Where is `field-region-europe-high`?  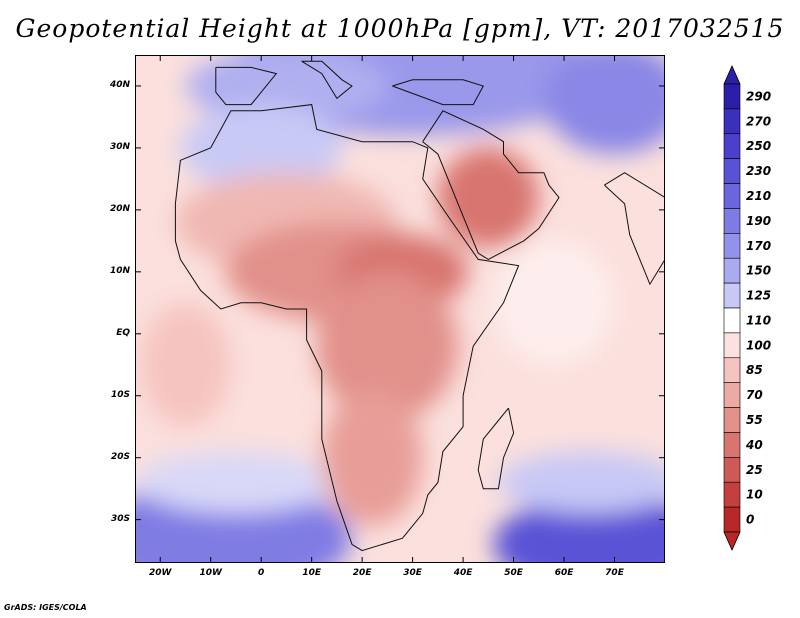 field-region-europe-high is located at coordinates (286, 89).